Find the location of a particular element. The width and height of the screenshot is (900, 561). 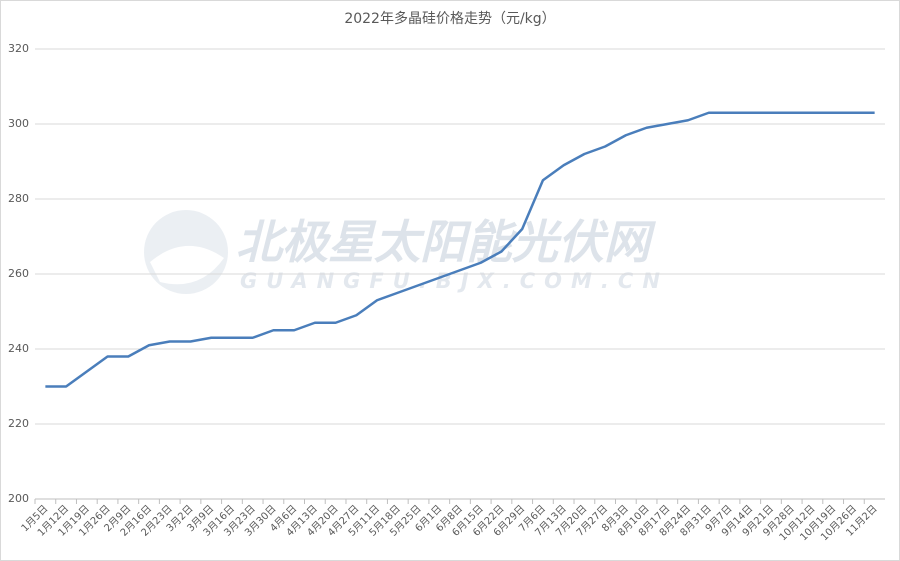

watermark: 北极星太阳能光伏网 is located at coordinates (446, 242).